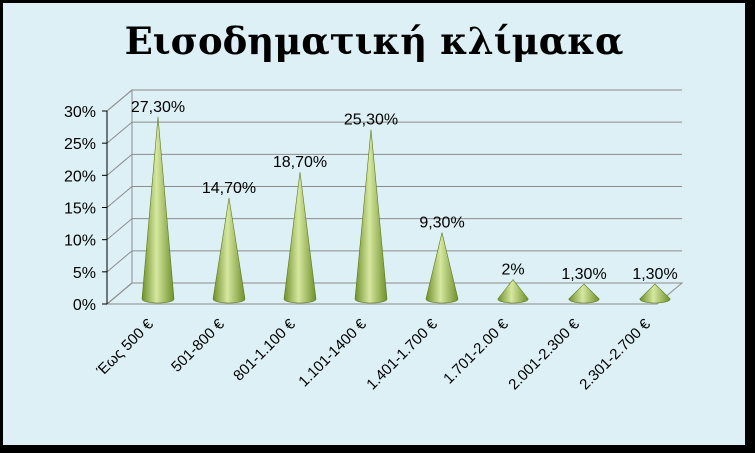 This screenshot has height=453, width=755. Describe the element at coordinates (80, 112) in the screenshot. I see `y-tick-label: 30%` at that location.